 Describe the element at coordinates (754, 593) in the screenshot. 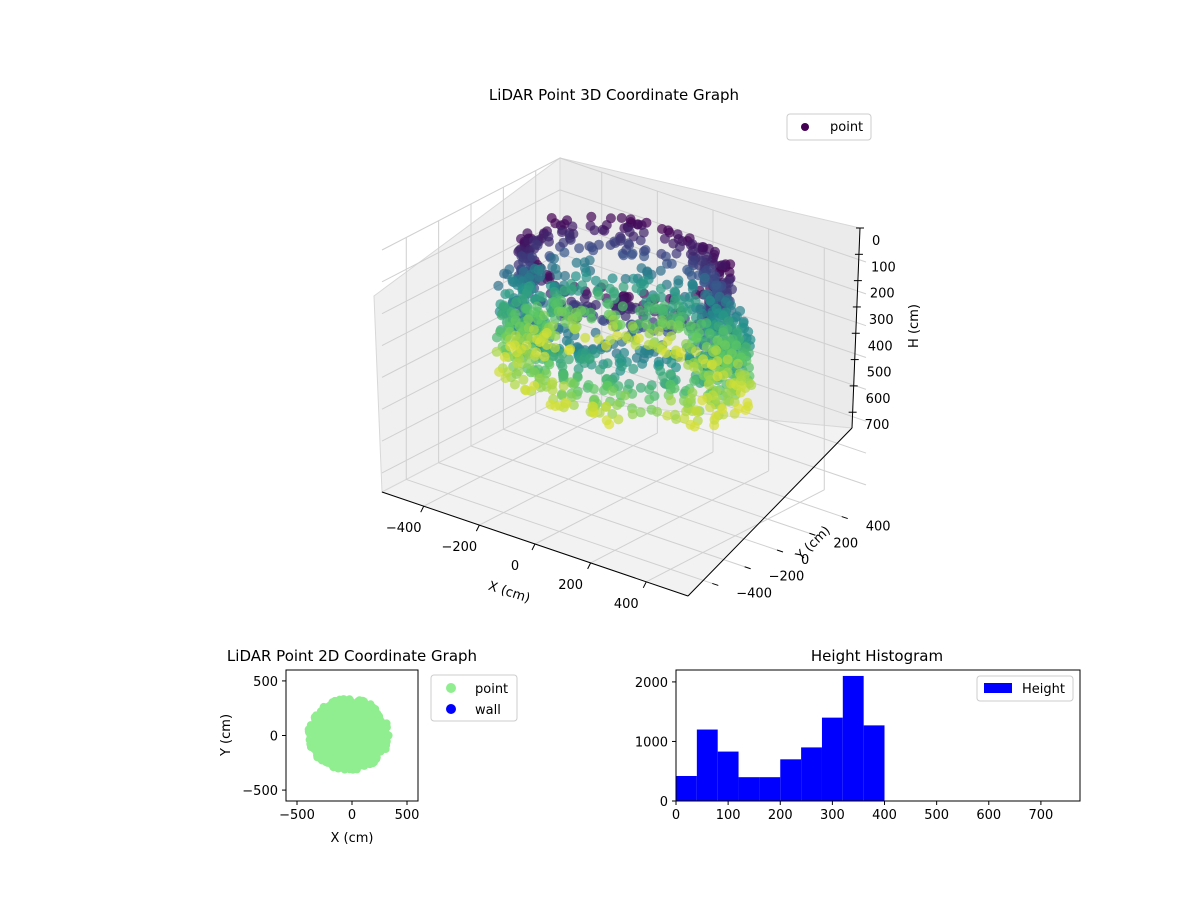

I see `y-tick-label-3d: −400` at that location.